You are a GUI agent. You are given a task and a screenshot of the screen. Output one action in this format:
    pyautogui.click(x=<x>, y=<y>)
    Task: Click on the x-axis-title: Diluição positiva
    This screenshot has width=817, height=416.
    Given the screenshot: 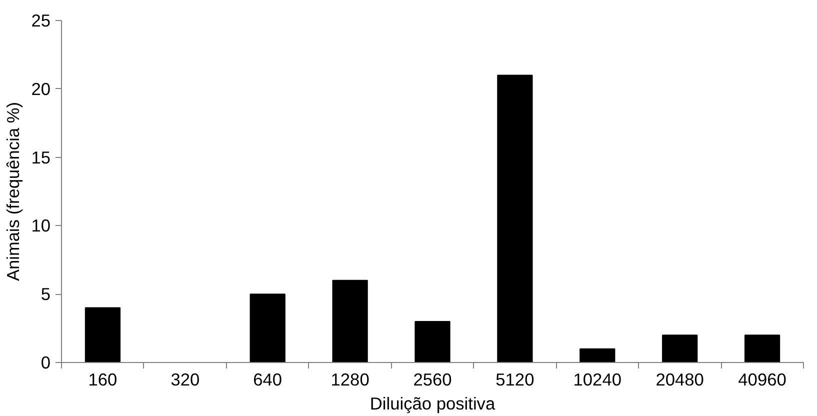 What is the action you would take?
    pyautogui.click(x=433, y=404)
    